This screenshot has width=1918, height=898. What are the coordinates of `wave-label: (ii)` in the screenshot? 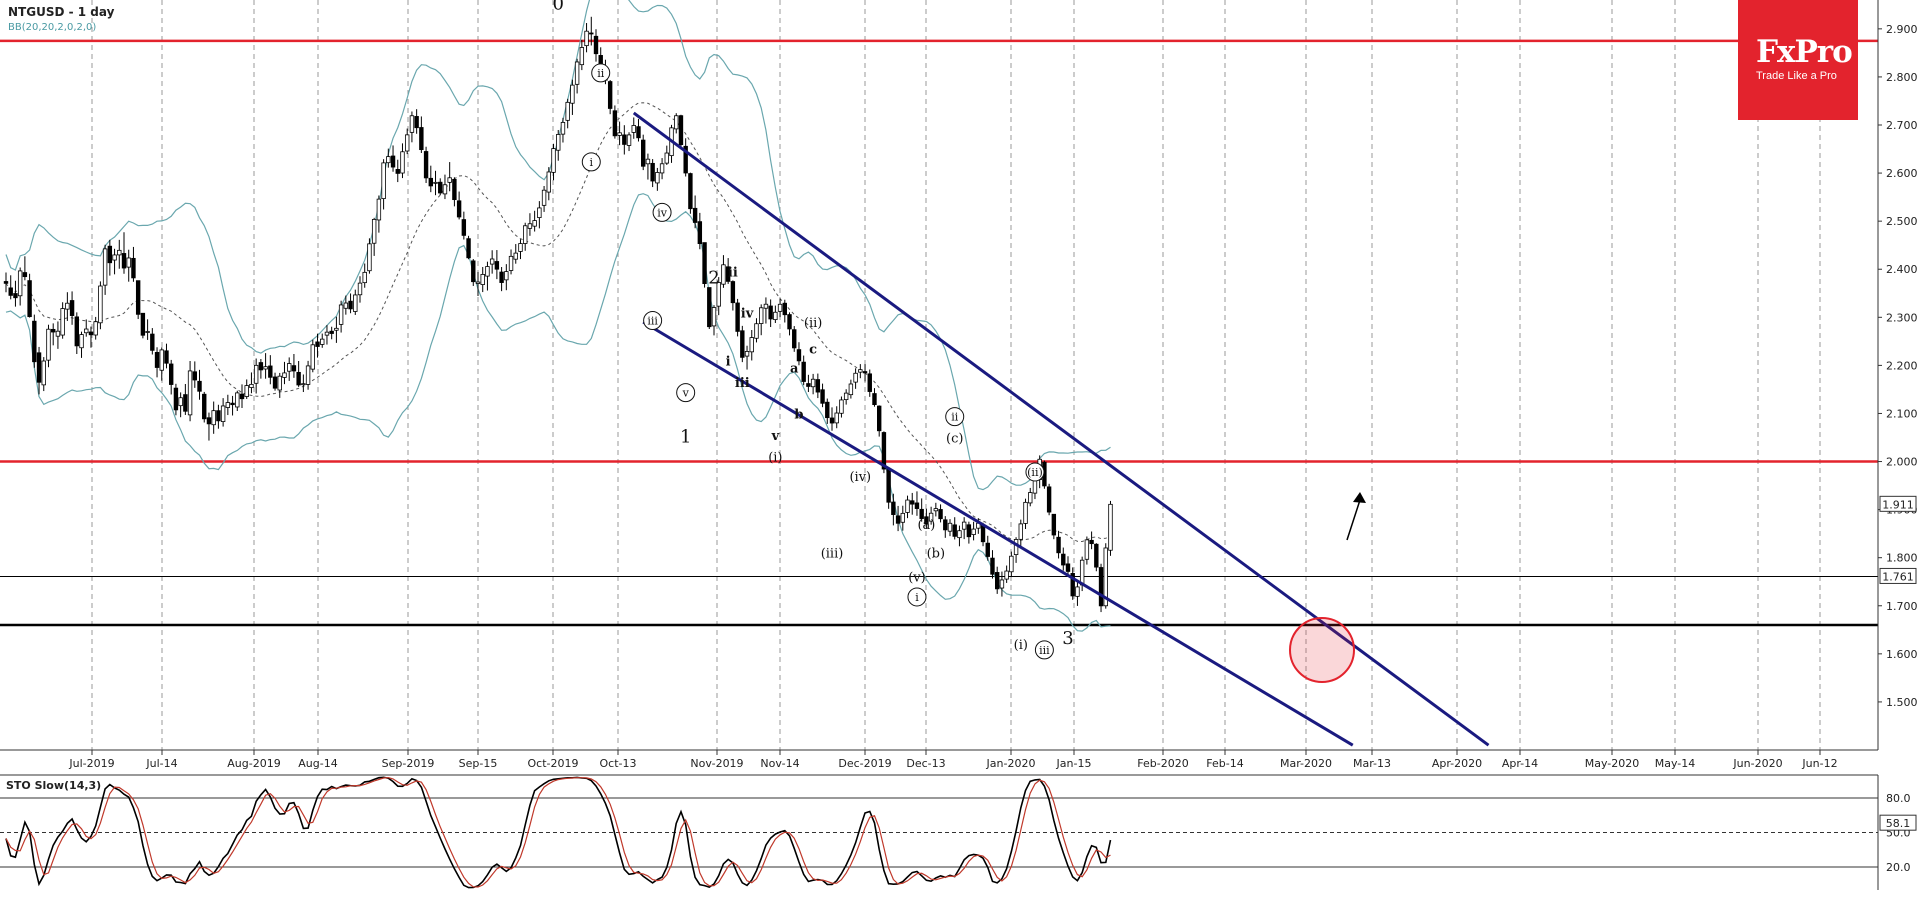 It's located at (813, 323).